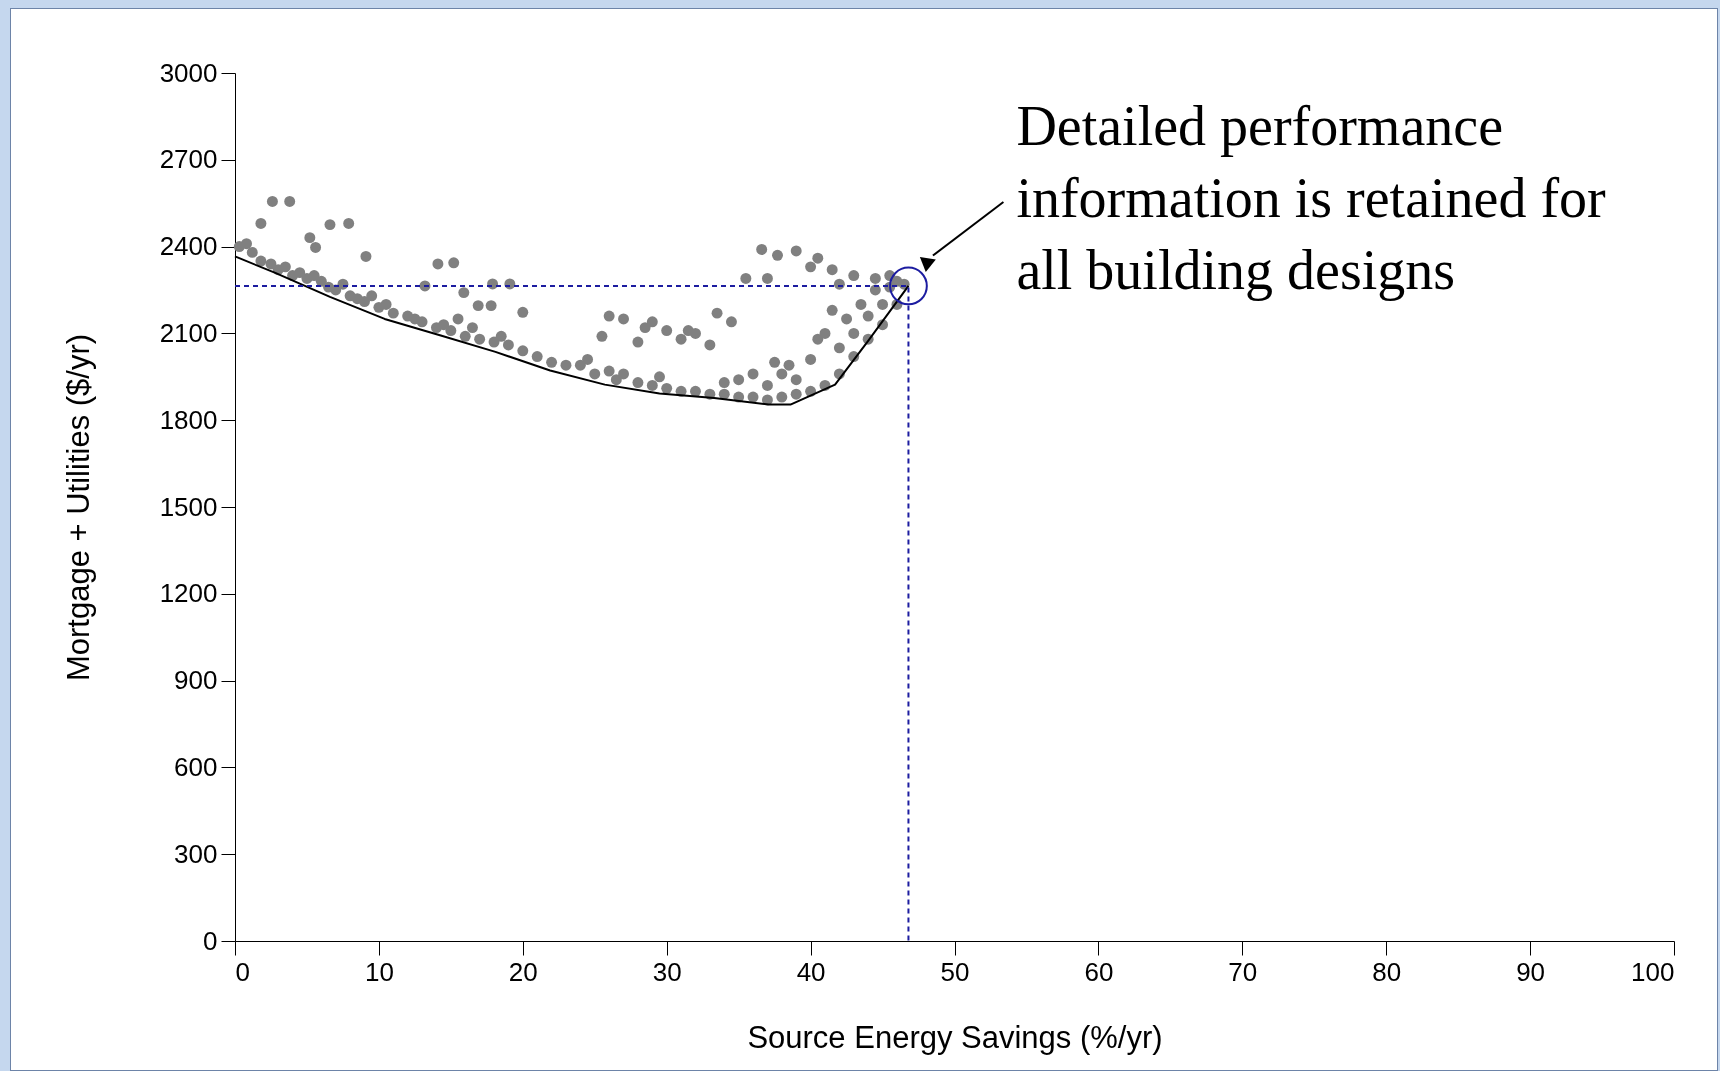  Describe the element at coordinates (811, 971) in the screenshot. I see `x-tick-label: 40` at that location.